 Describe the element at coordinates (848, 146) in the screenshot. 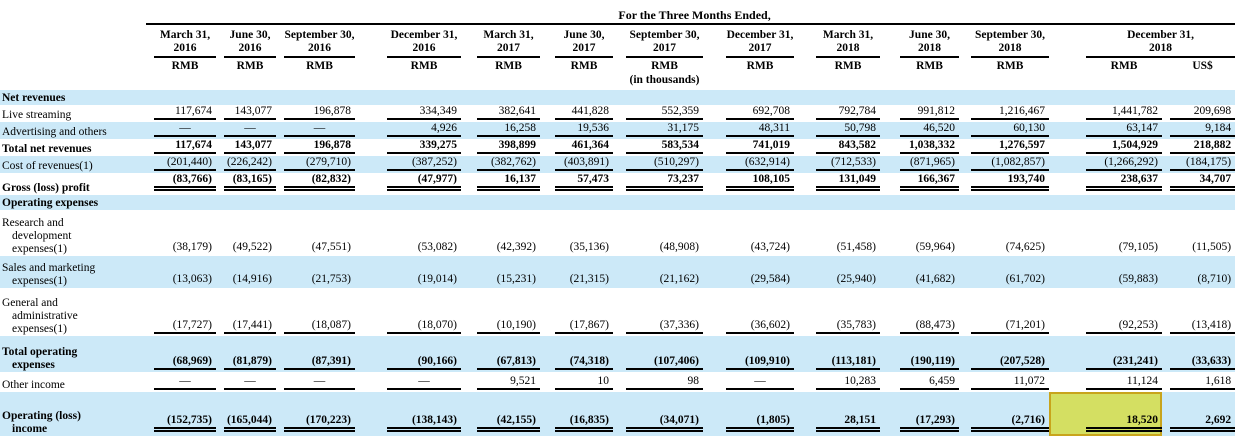

I see `value-line: 843,582` at that location.